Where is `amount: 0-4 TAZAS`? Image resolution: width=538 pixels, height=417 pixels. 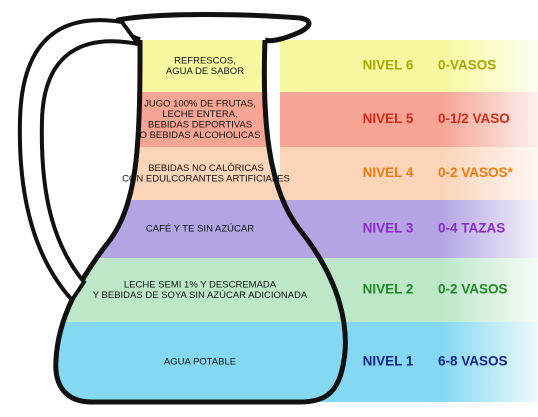 amount: 0-4 TAZAS is located at coordinates (471, 228).